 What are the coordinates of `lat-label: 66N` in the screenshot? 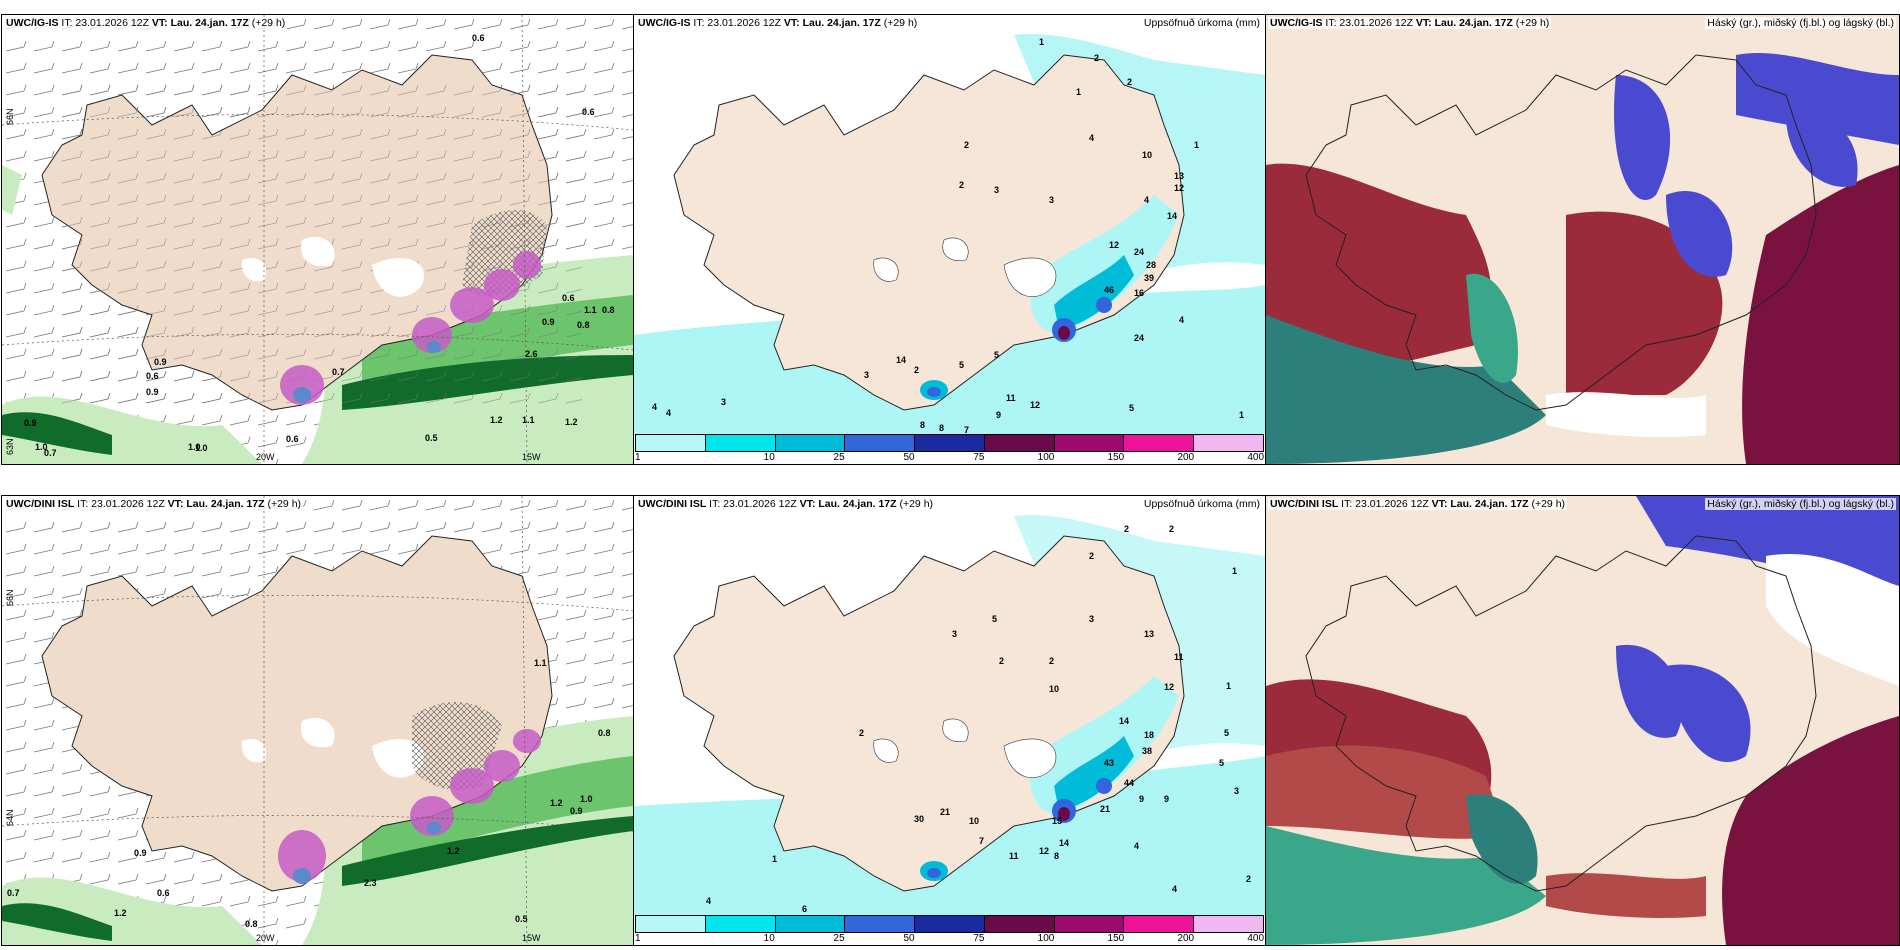 It's located at (10, 597).